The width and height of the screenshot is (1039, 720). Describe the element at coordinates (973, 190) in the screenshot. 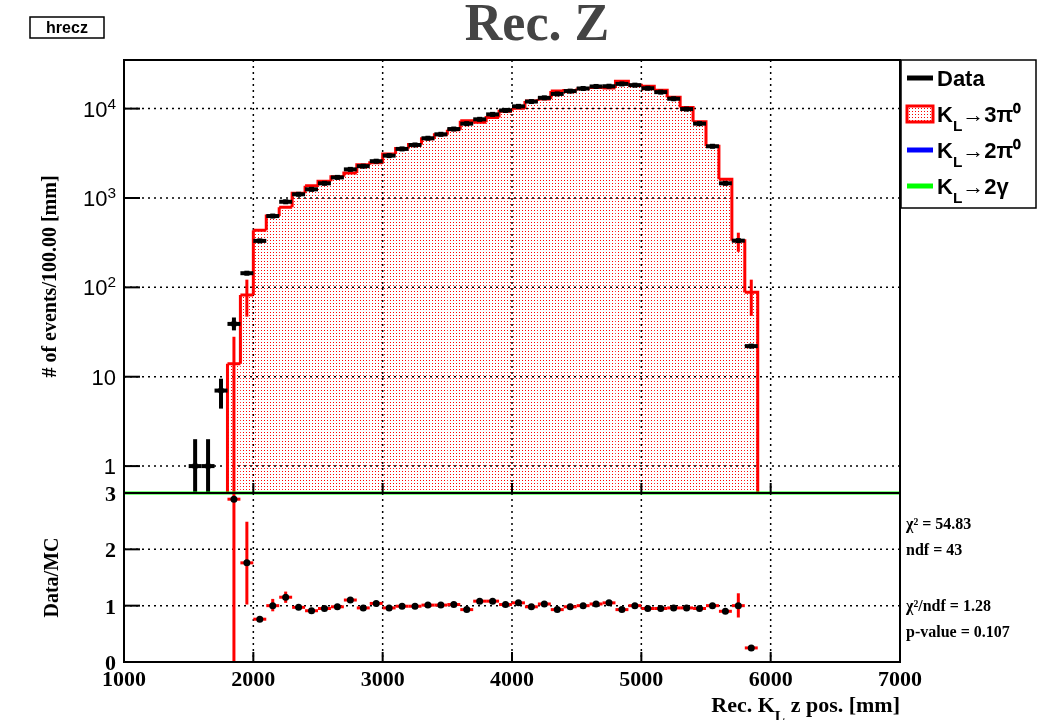

I see `legend-label: K$_{L}$→2γ` at that location.